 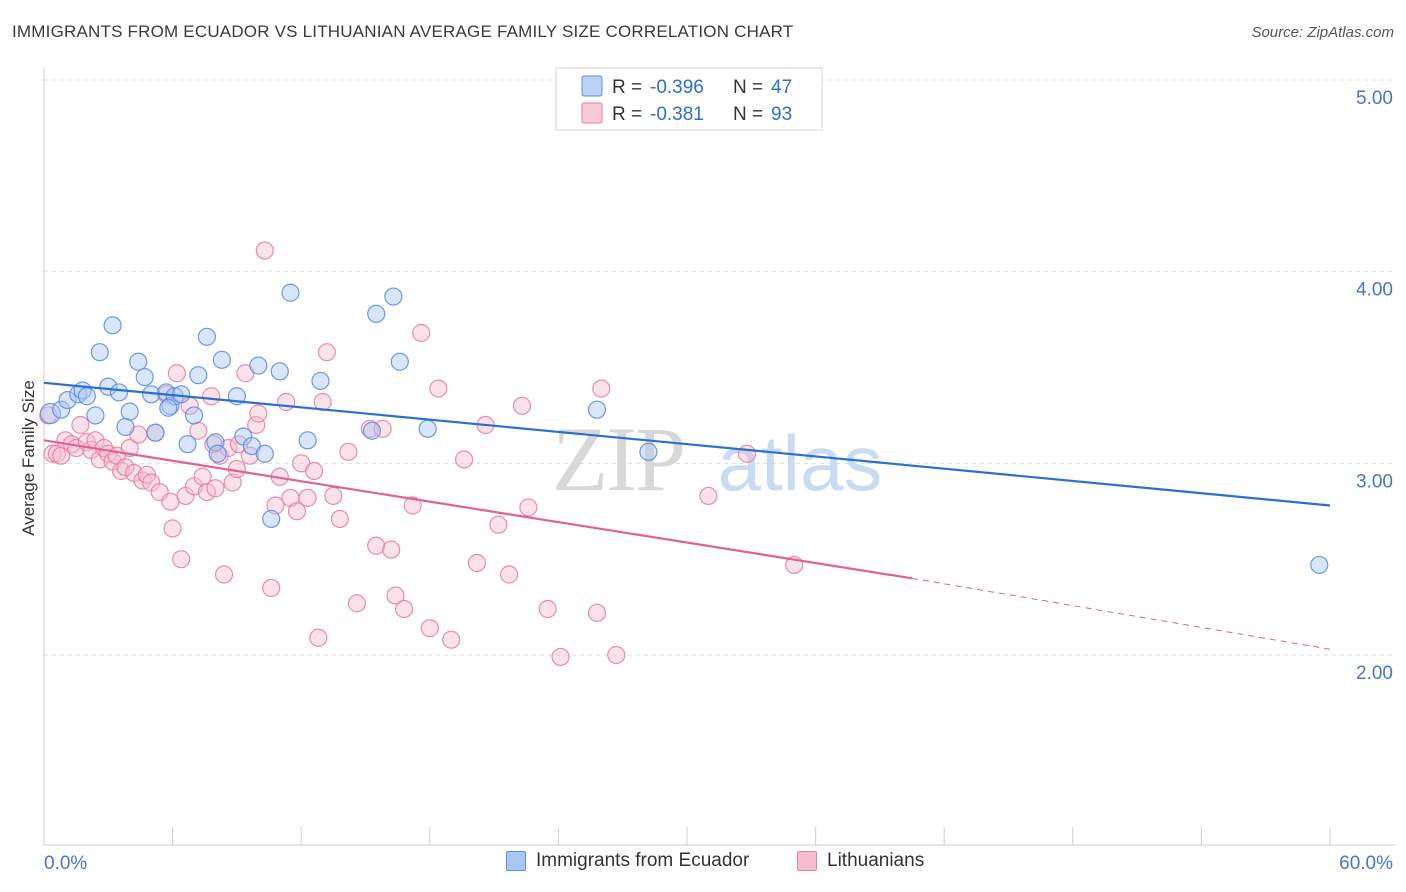 I want to click on x-tick-label-min: 0.0%, so click(x=65, y=863).